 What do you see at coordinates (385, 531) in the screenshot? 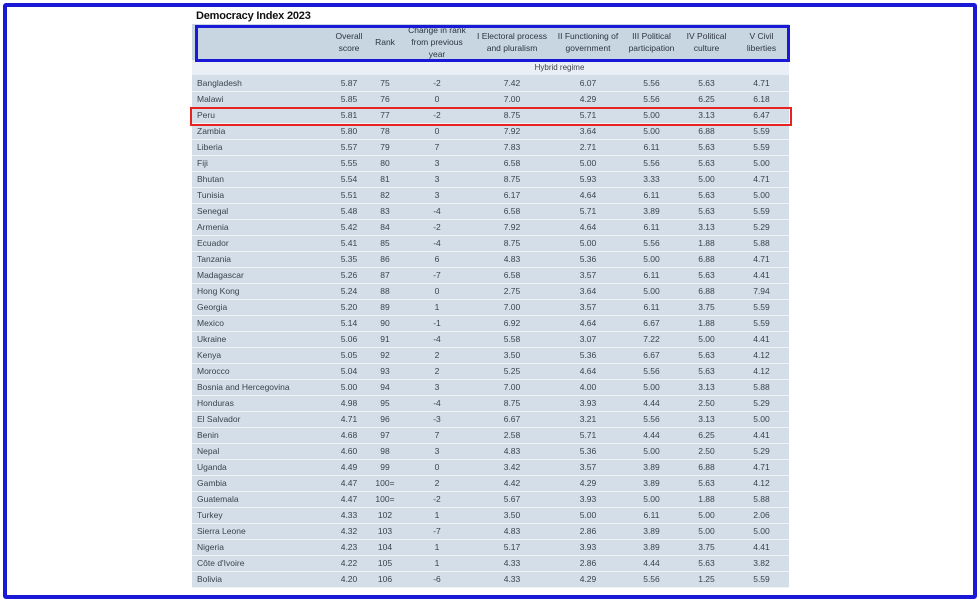
I see `cell-rank: 103` at bounding box center [385, 531].